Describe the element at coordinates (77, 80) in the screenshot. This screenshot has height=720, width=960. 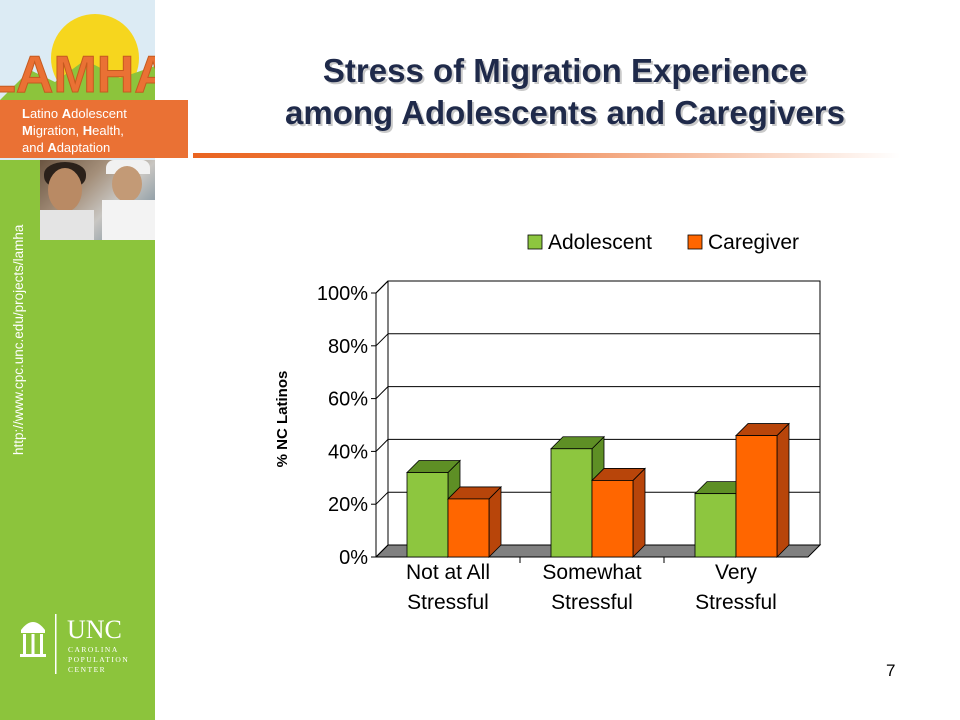
I see `mountain-shape` at that location.